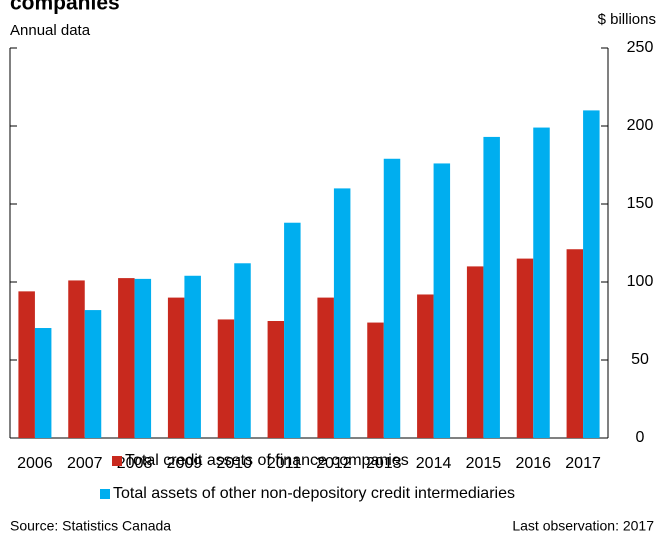 Image resolution: width=664 pixels, height=540 pixels. What do you see at coordinates (284, 463) in the screenshot?
I see `x-tick-label: 2011` at bounding box center [284, 463].